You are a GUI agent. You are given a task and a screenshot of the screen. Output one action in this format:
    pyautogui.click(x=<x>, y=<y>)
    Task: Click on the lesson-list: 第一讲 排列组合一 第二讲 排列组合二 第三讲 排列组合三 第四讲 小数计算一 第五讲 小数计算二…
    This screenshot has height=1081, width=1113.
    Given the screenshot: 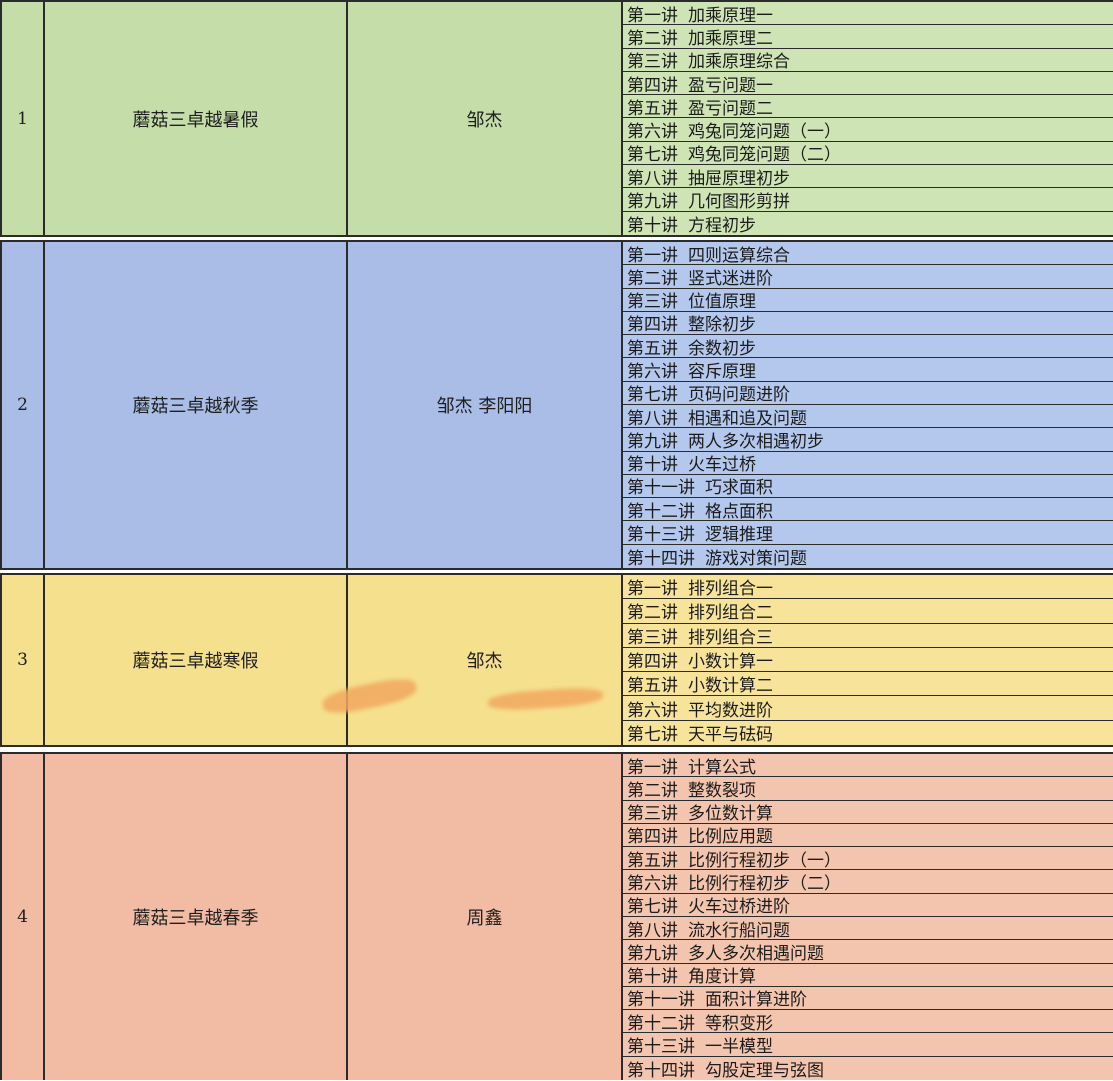 What is the action you would take?
    pyautogui.click(x=868, y=660)
    